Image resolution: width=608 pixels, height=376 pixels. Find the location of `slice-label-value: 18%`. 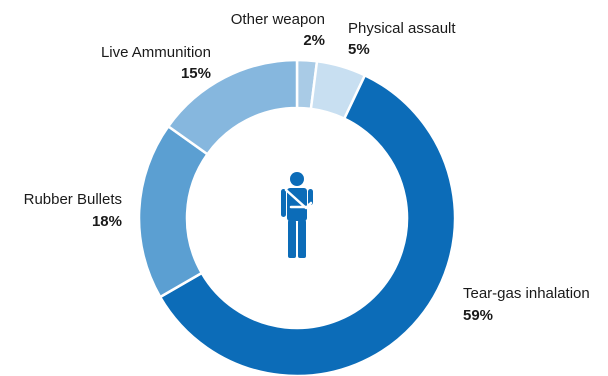

slice-label-value: 18% is located at coordinates (107, 221).